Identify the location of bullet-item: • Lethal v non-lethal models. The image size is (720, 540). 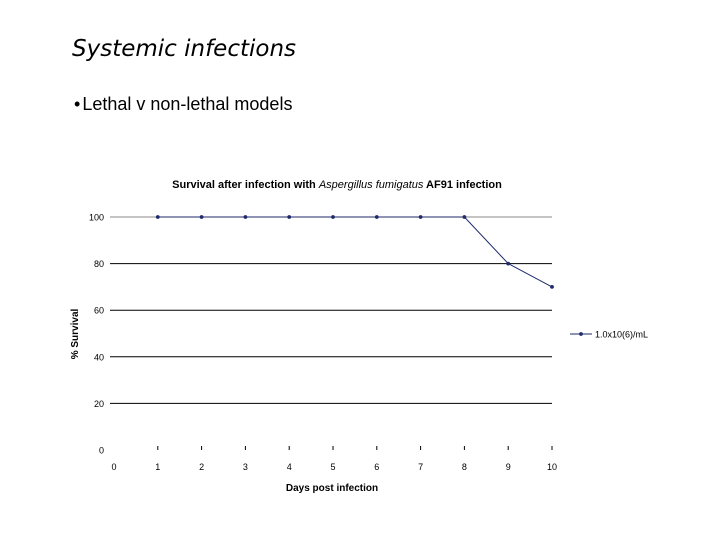
(183, 104).